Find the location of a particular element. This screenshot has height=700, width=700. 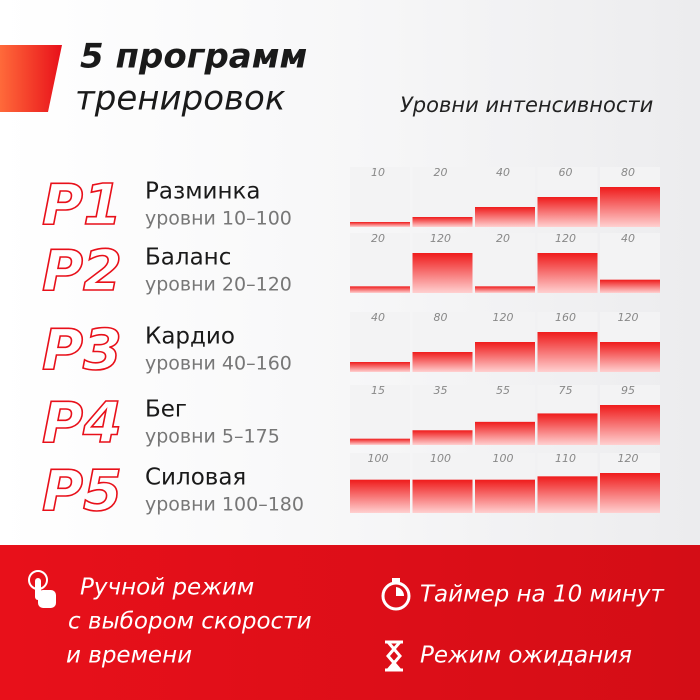

level-label: 110 is located at coordinates (565, 458).